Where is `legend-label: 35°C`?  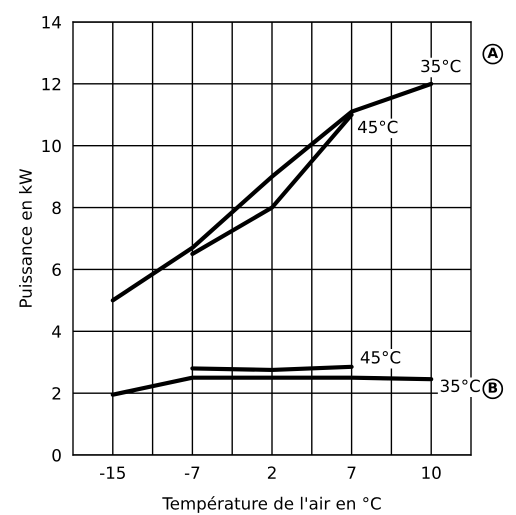 legend-label: 35°C is located at coordinates (460, 386).